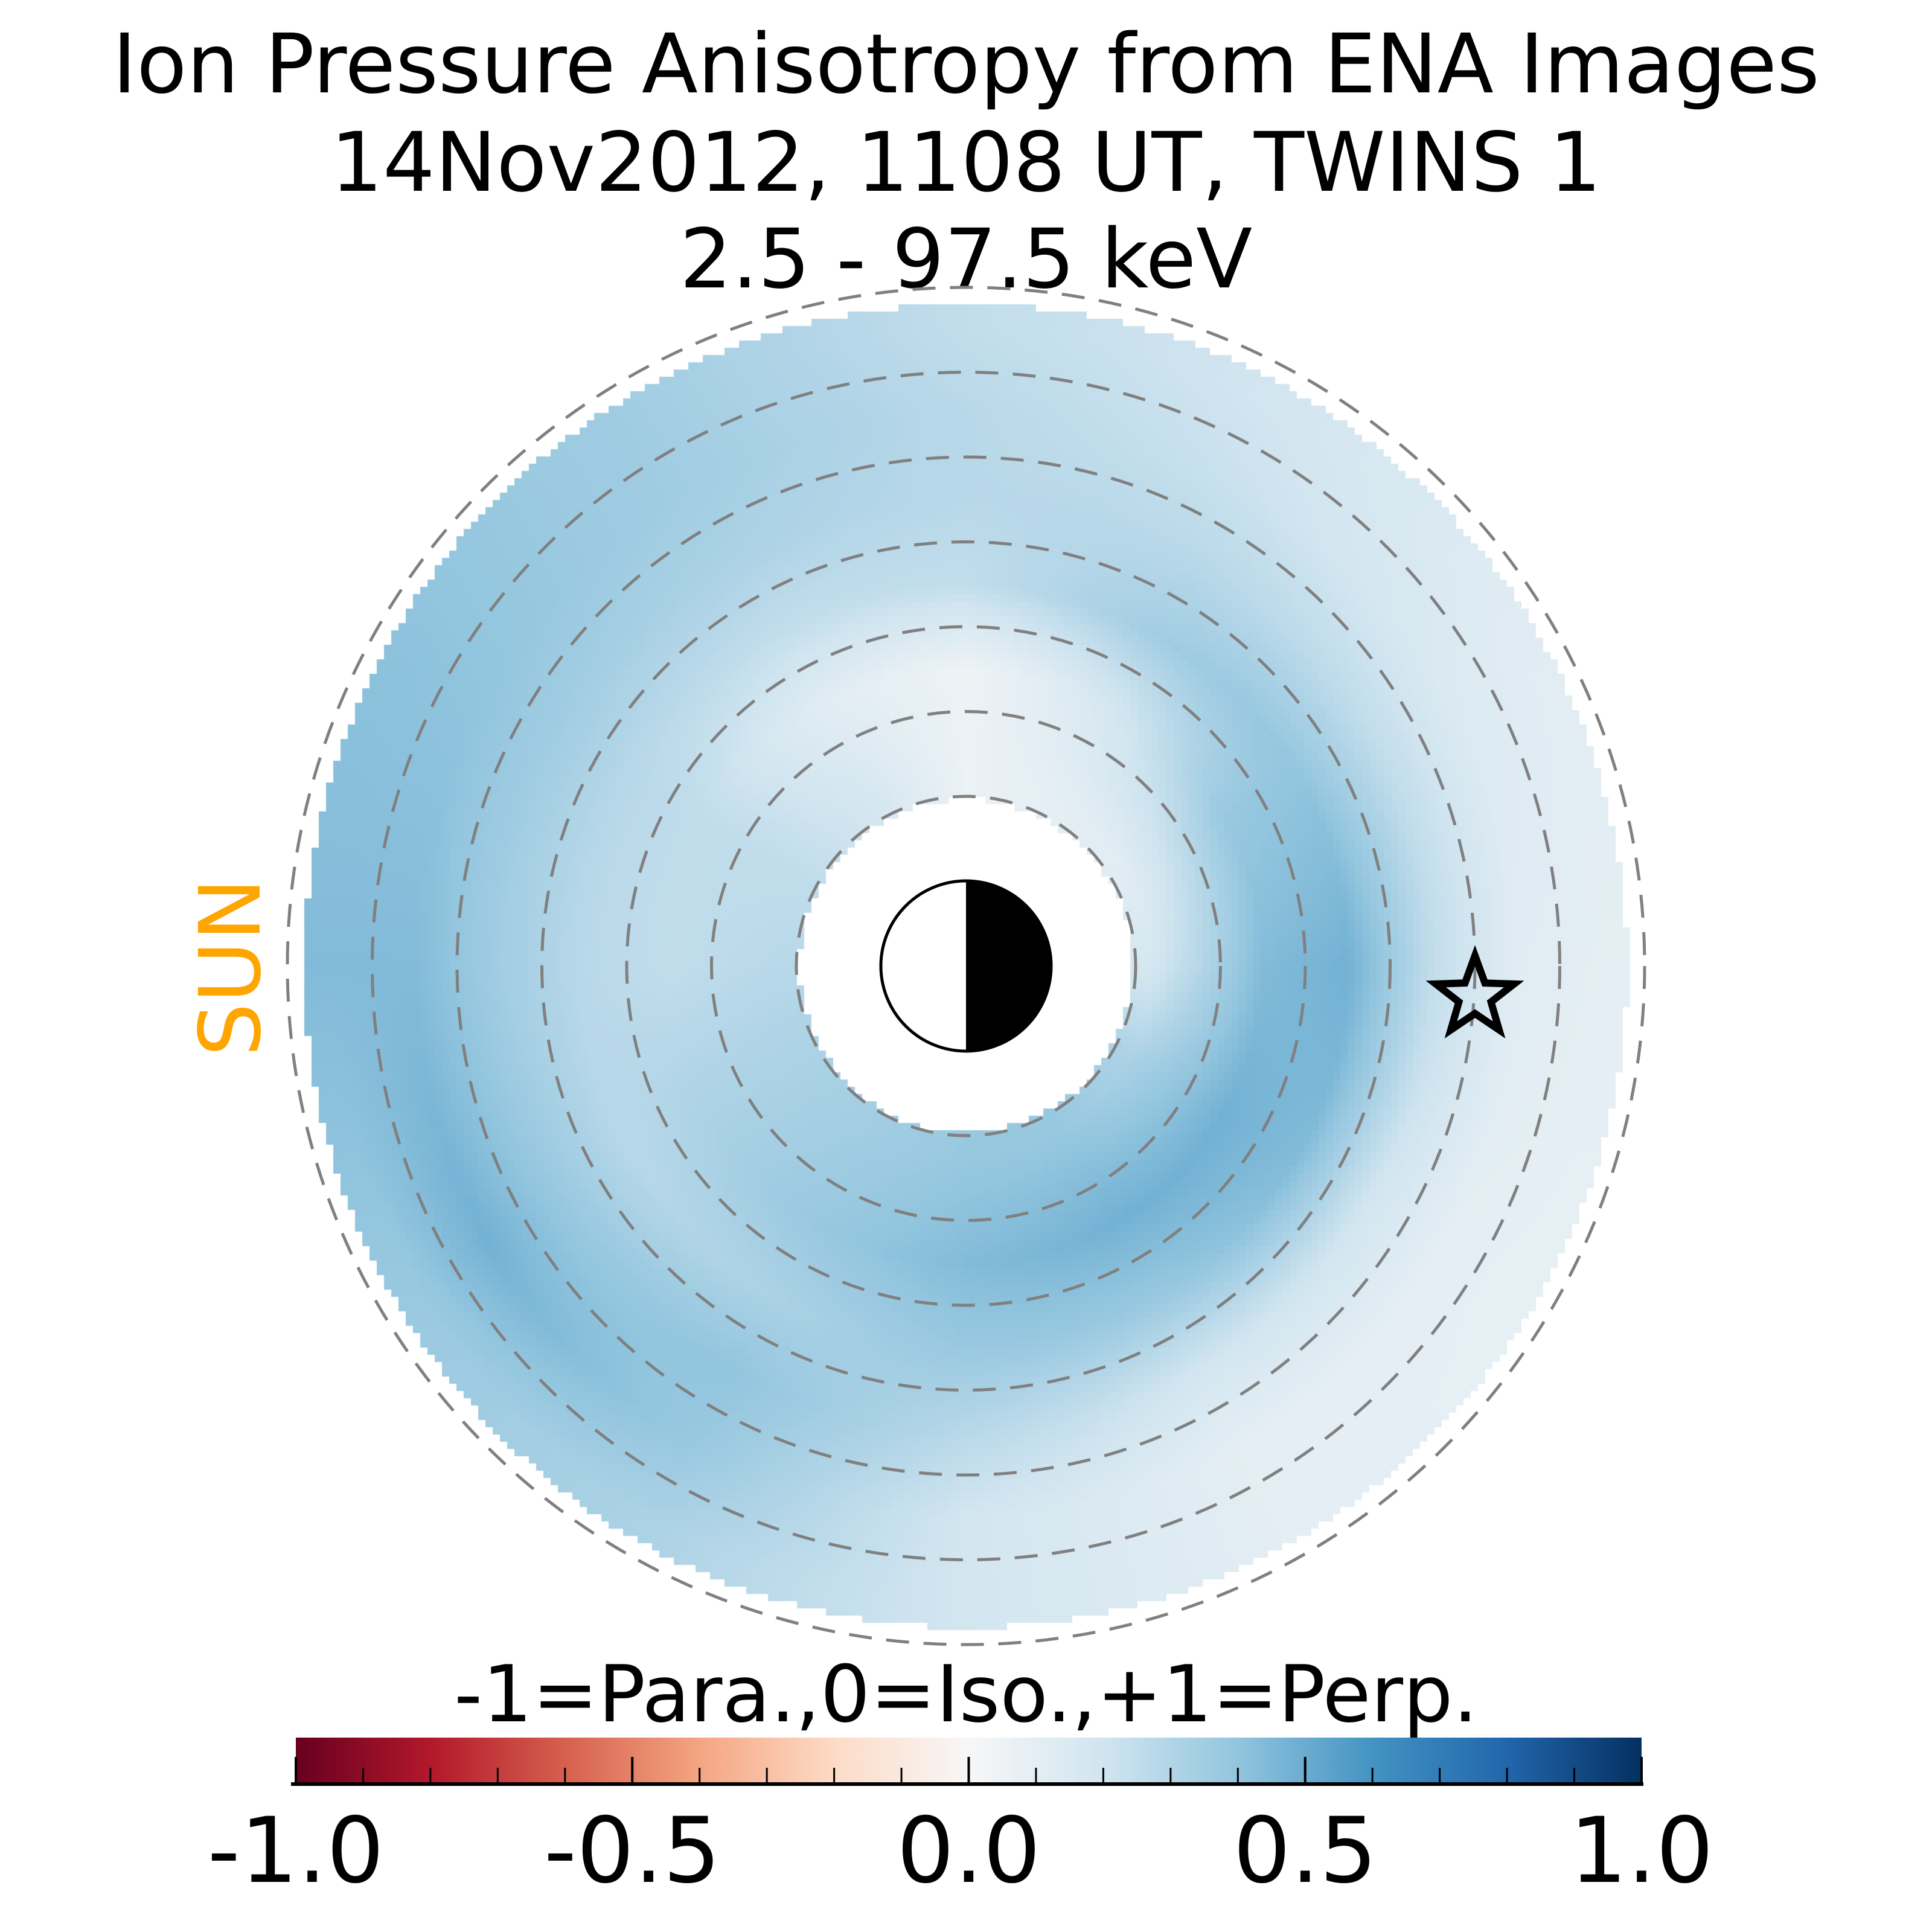 The width and height of the screenshot is (1932, 1932). Describe the element at coordinates (1642, 1852) in the screenshot. I see `colorbar-tick-label: 1.0` at that location.